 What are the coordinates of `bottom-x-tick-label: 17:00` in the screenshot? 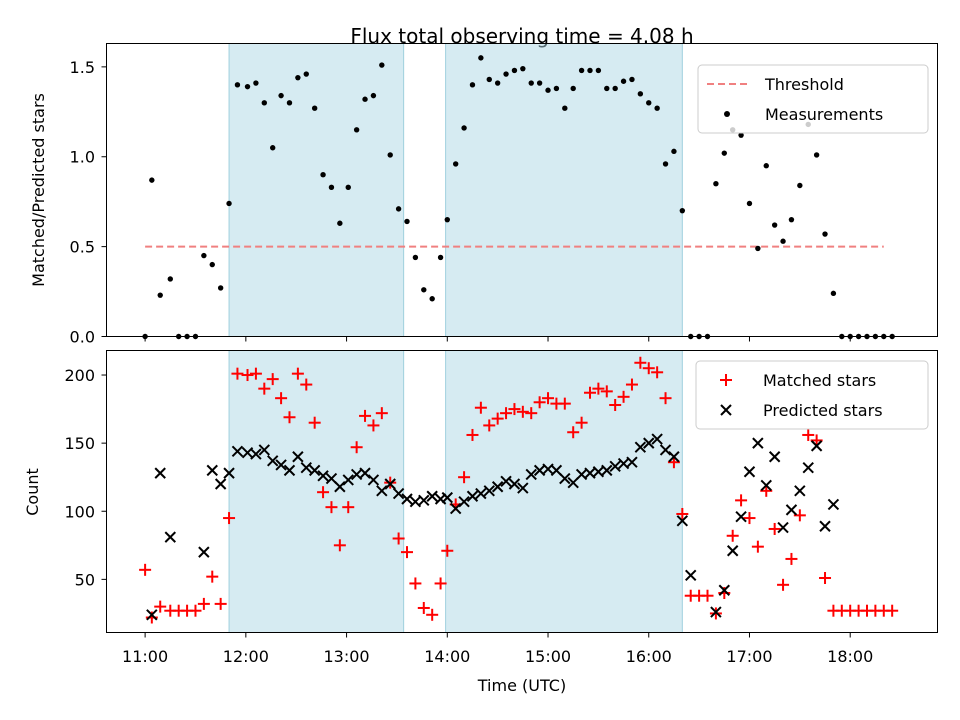 It's located at (749, 656).